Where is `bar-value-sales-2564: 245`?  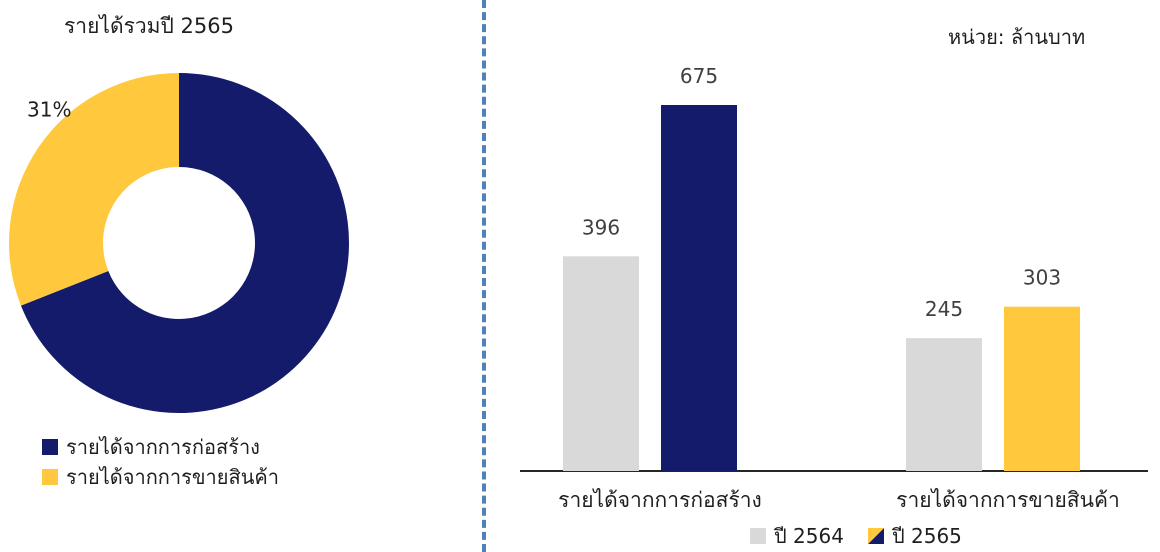 bar-value-sales-2564: 245 is located at coordinates (944, 309).